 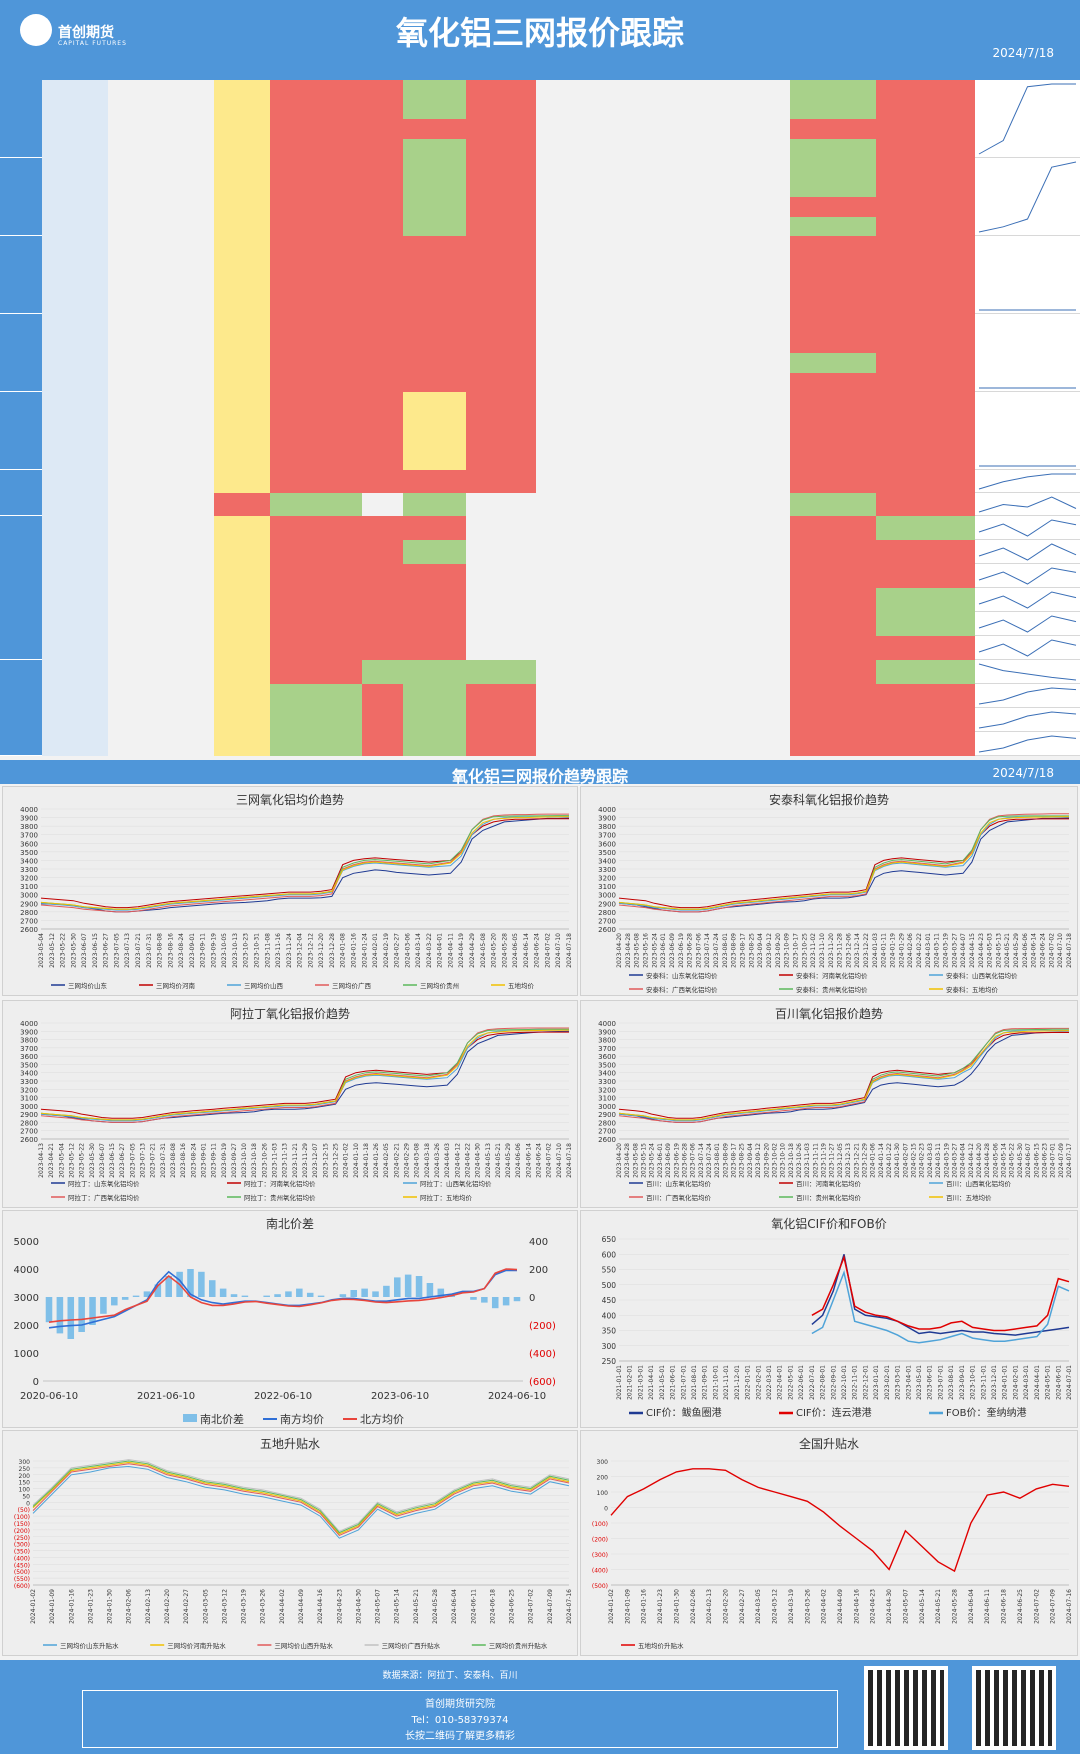 What do you see at coordinates (833, 1382) in the screenshot?
I see `x-tick-label: 2022-09-01` at bounding box center [833, 1382].